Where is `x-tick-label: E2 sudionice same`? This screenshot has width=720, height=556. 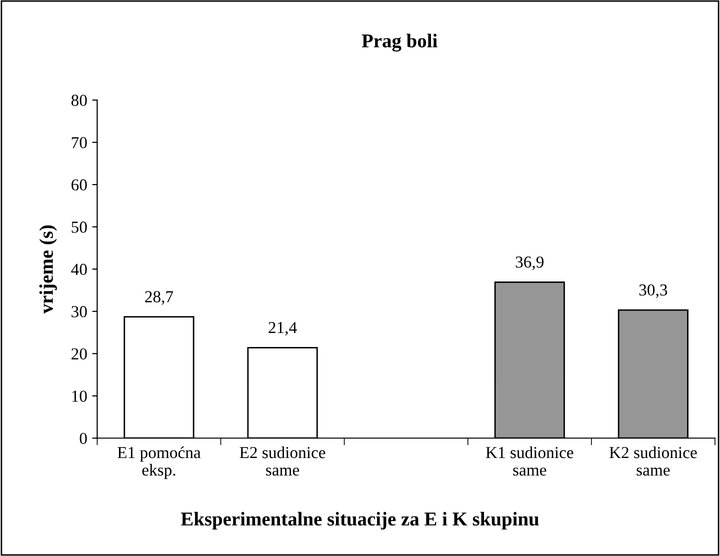 x-tick-label: E2 sudionice same is located at coordinates (283, 461).